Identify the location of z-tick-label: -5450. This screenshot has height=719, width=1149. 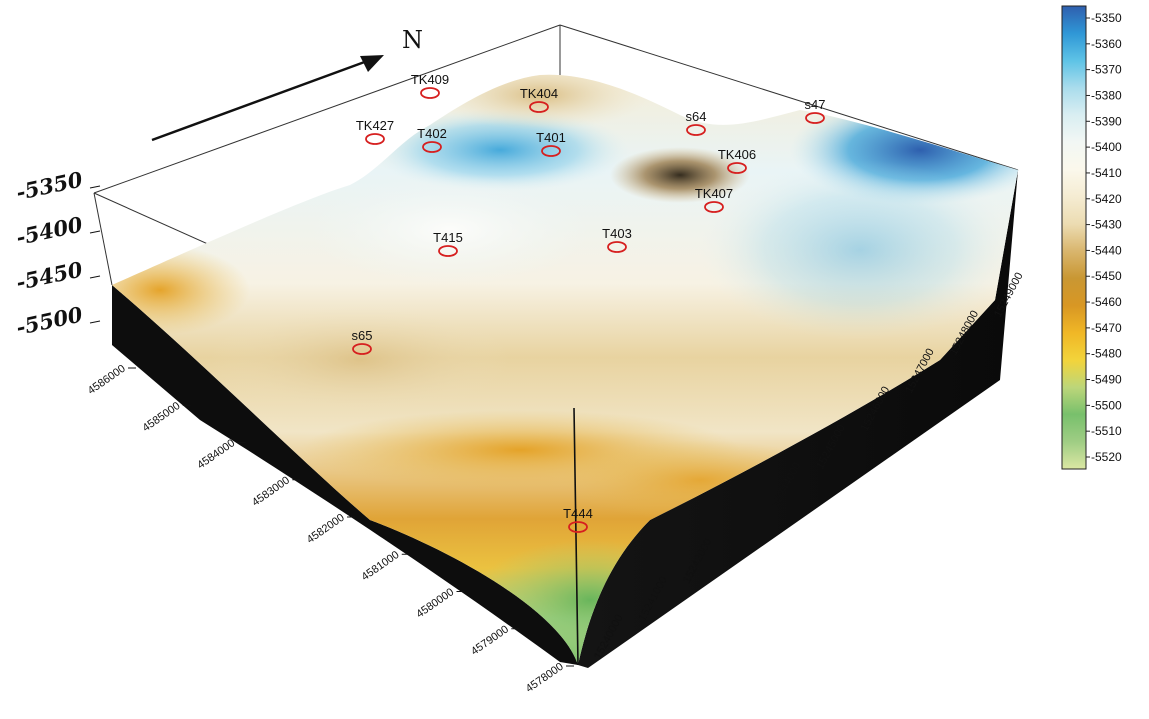
(49, 275).